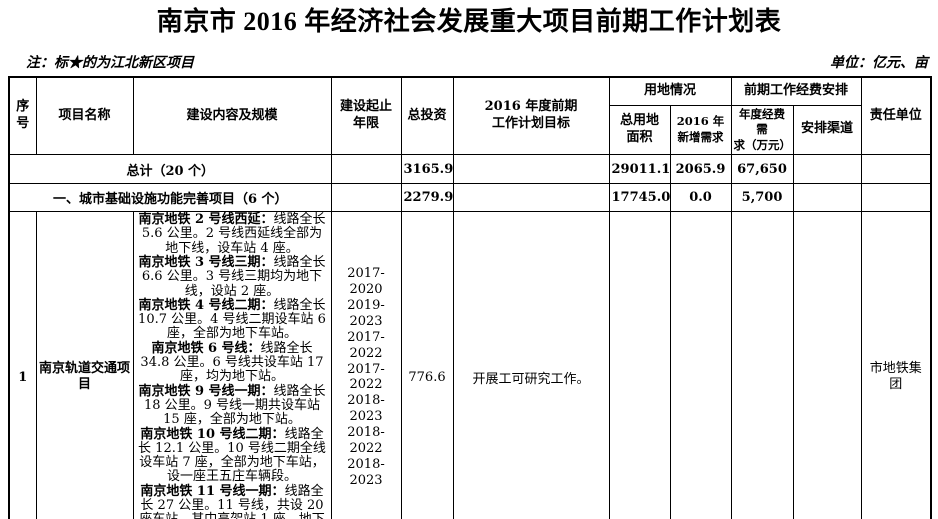  I want to click on project-responsible: 市地铁集团, so click(896, 365).